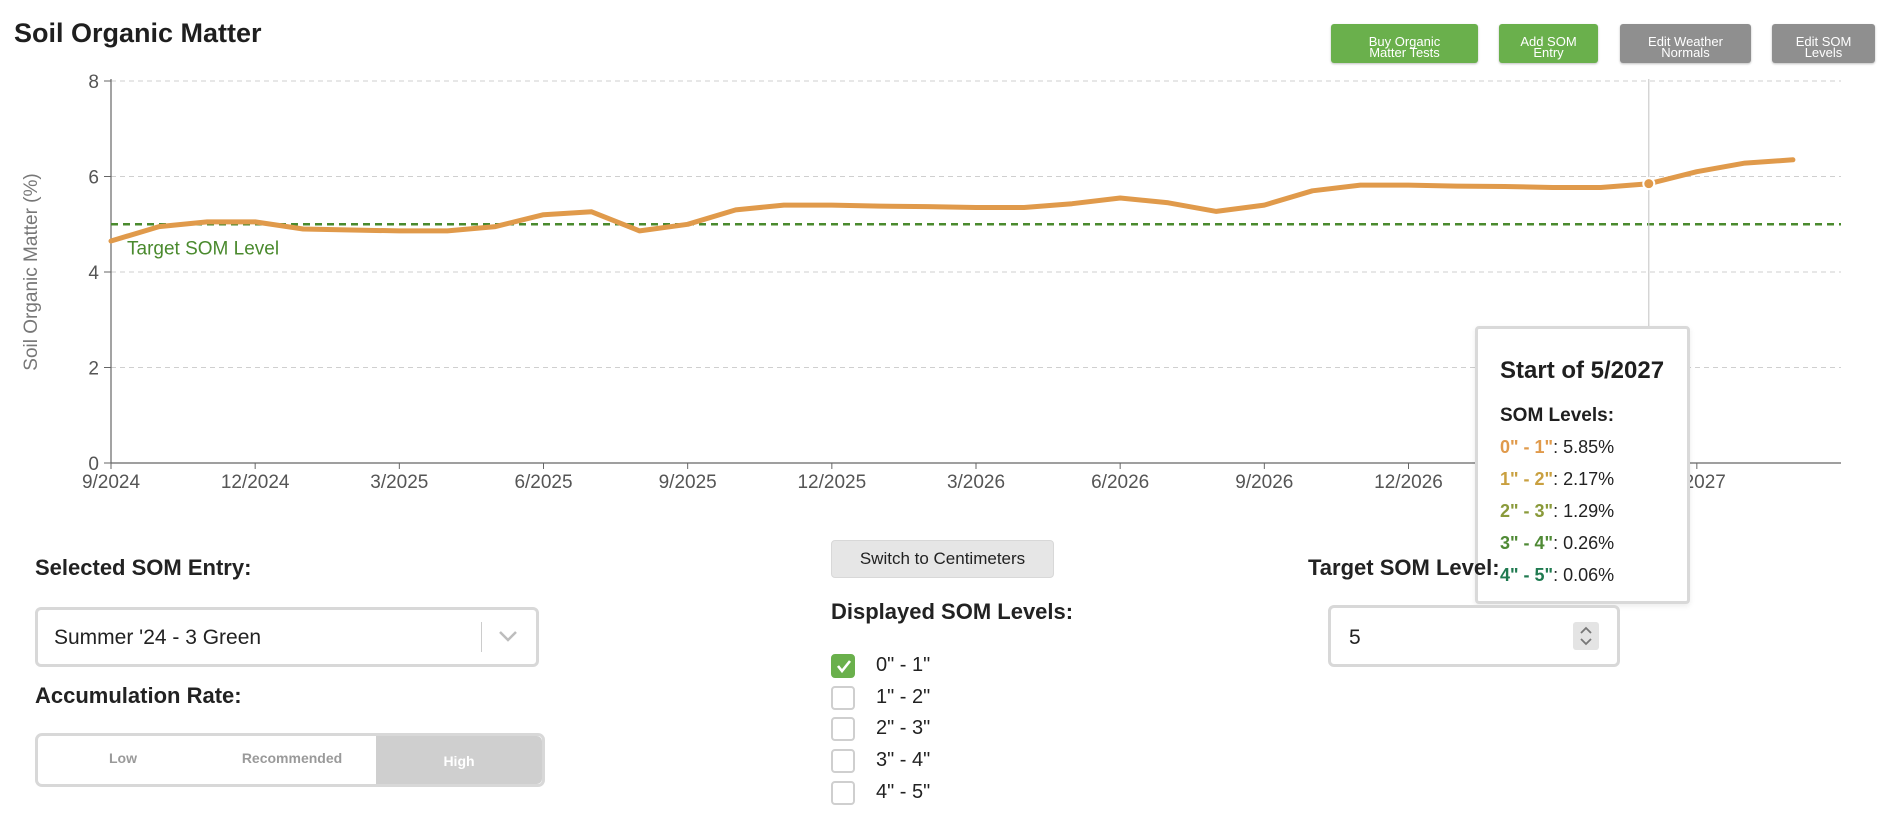  What do you see at coordinates (688, 482) in the screenshot?
I see `x-tick-label: 9/2025` at bounding box center [688, 482].